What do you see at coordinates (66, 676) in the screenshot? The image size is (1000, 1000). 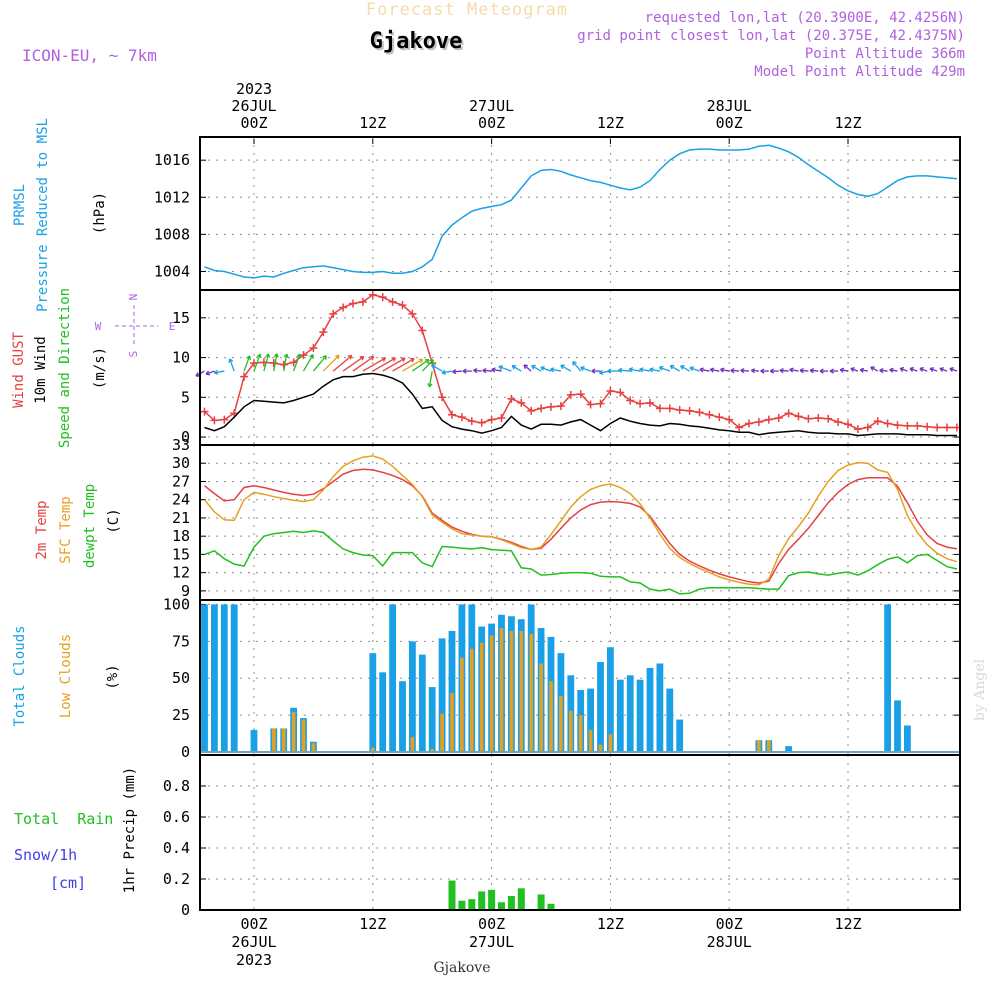 I see `low-clouds-label: Low Clouds` at bounding box center [66, 676].